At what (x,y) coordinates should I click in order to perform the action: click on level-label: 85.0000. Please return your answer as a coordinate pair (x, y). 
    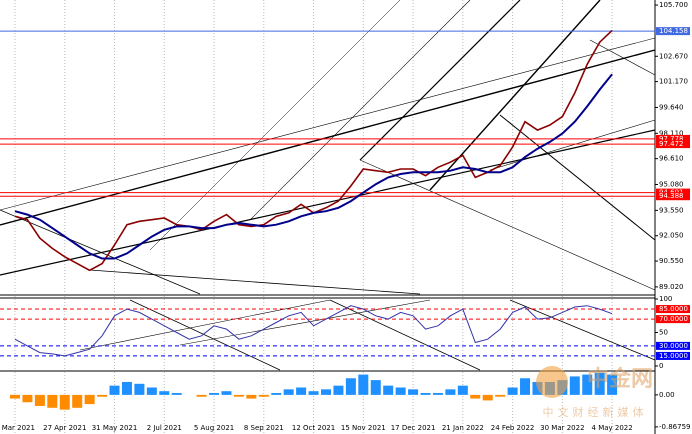
    Looking at the image, I should click on (673, 309).